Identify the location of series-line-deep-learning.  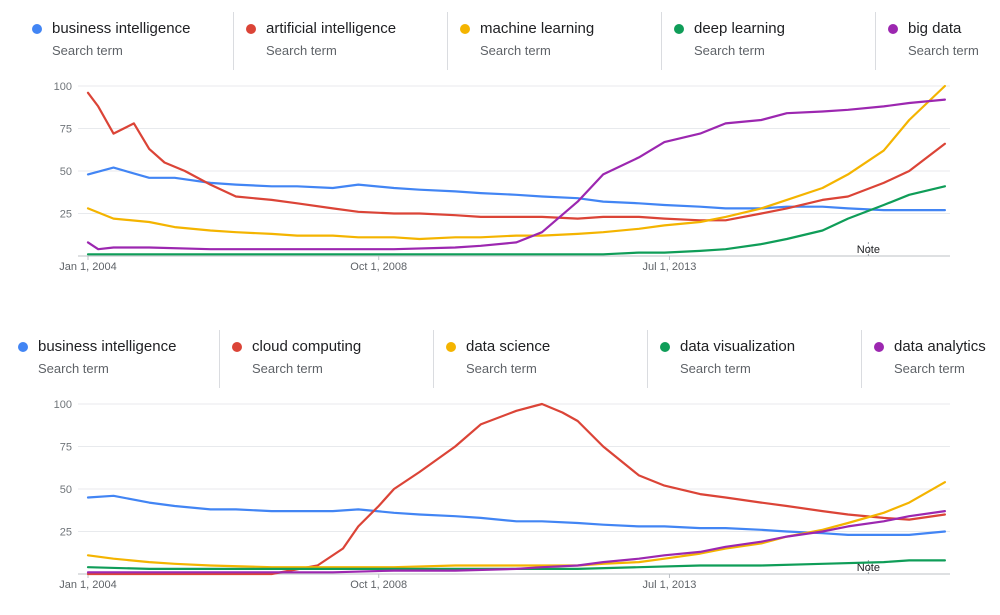
(516, 220).